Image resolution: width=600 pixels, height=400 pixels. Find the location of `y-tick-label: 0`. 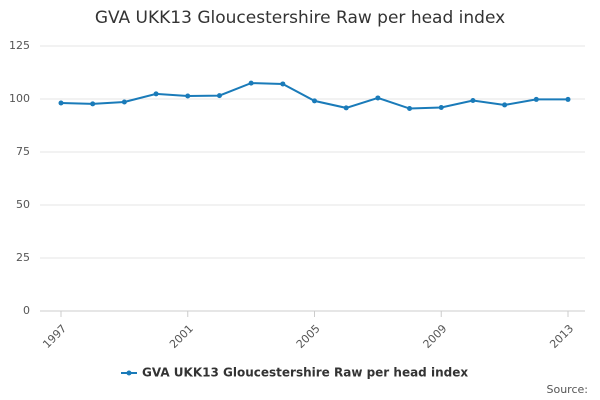

y-tick-label: 0 is located at coordinates (26, 310).